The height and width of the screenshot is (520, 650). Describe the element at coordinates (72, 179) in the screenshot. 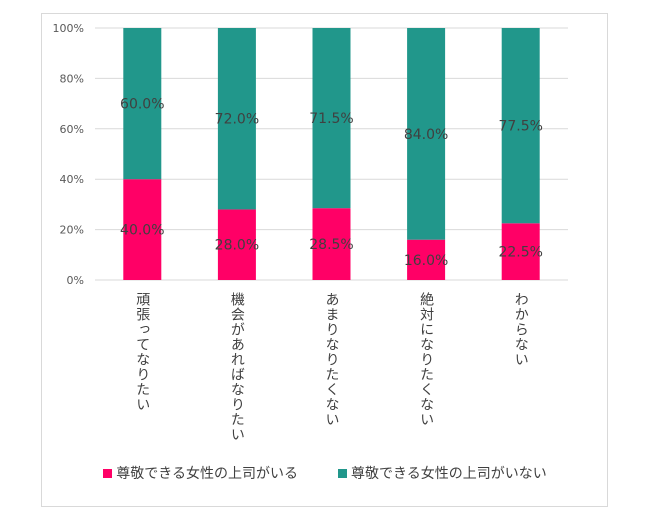

I see `y-tick-label: 40%` at that location.